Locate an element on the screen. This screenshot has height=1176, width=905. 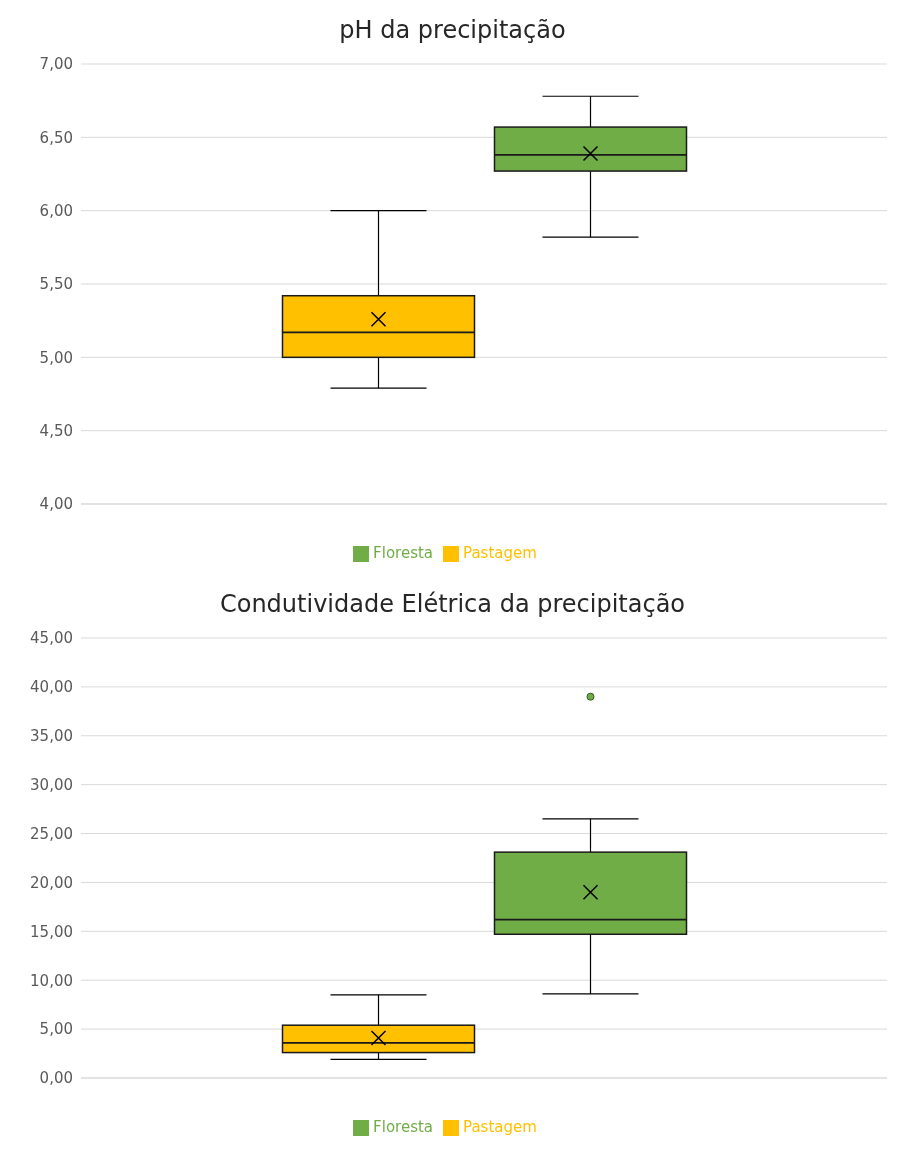
y-tick-label: 30,00 is located at coordinates (51, 784).